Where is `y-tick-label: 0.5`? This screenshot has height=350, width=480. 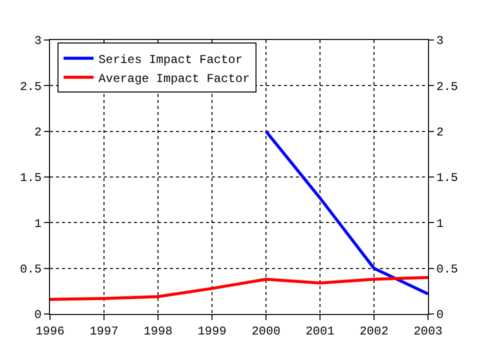
y-tick-label: 0.5 is located at coordinates (31, 269).